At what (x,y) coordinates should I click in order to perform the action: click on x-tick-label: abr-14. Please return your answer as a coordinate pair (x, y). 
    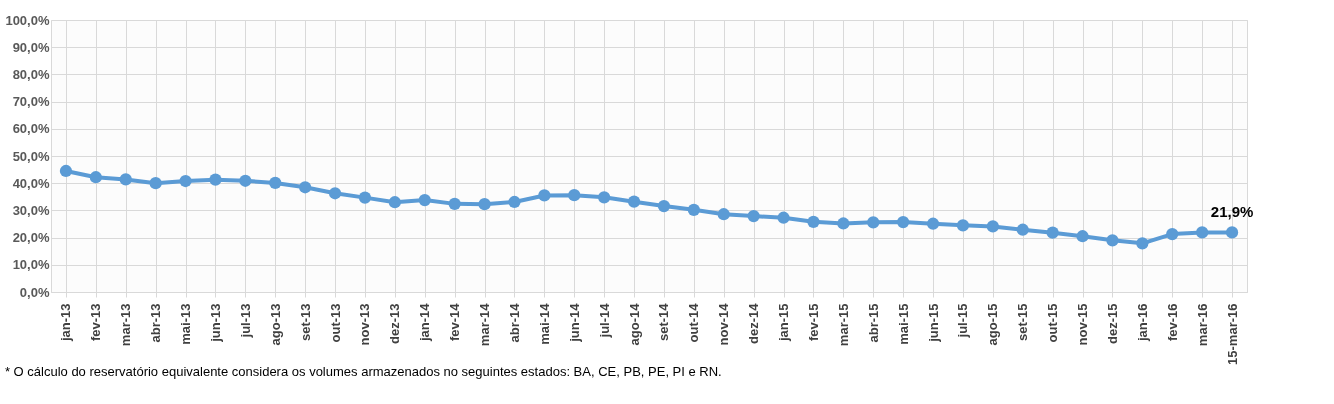
    Looking at the image, I should click on (514, 322).